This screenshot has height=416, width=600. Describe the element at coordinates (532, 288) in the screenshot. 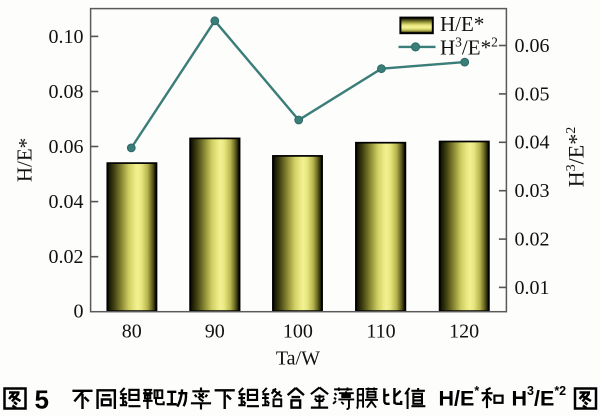

I see `svg-text: 0.01` at that location.